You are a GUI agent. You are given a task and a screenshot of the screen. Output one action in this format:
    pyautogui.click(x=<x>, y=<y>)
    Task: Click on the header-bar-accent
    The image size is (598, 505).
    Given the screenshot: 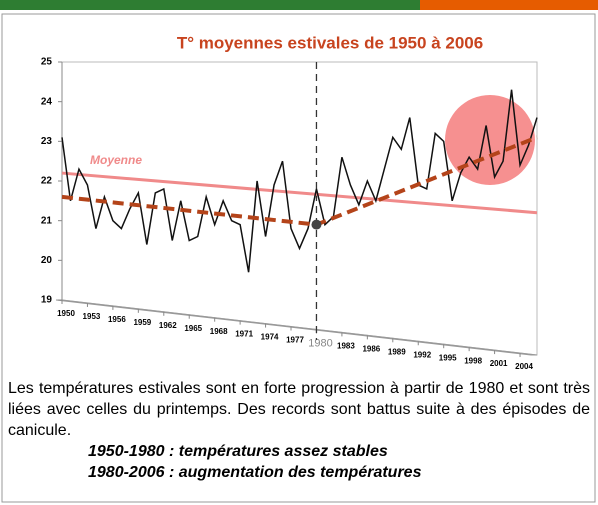 What is the action you would take?
    pyautogui.click(x=509, y=5)
    